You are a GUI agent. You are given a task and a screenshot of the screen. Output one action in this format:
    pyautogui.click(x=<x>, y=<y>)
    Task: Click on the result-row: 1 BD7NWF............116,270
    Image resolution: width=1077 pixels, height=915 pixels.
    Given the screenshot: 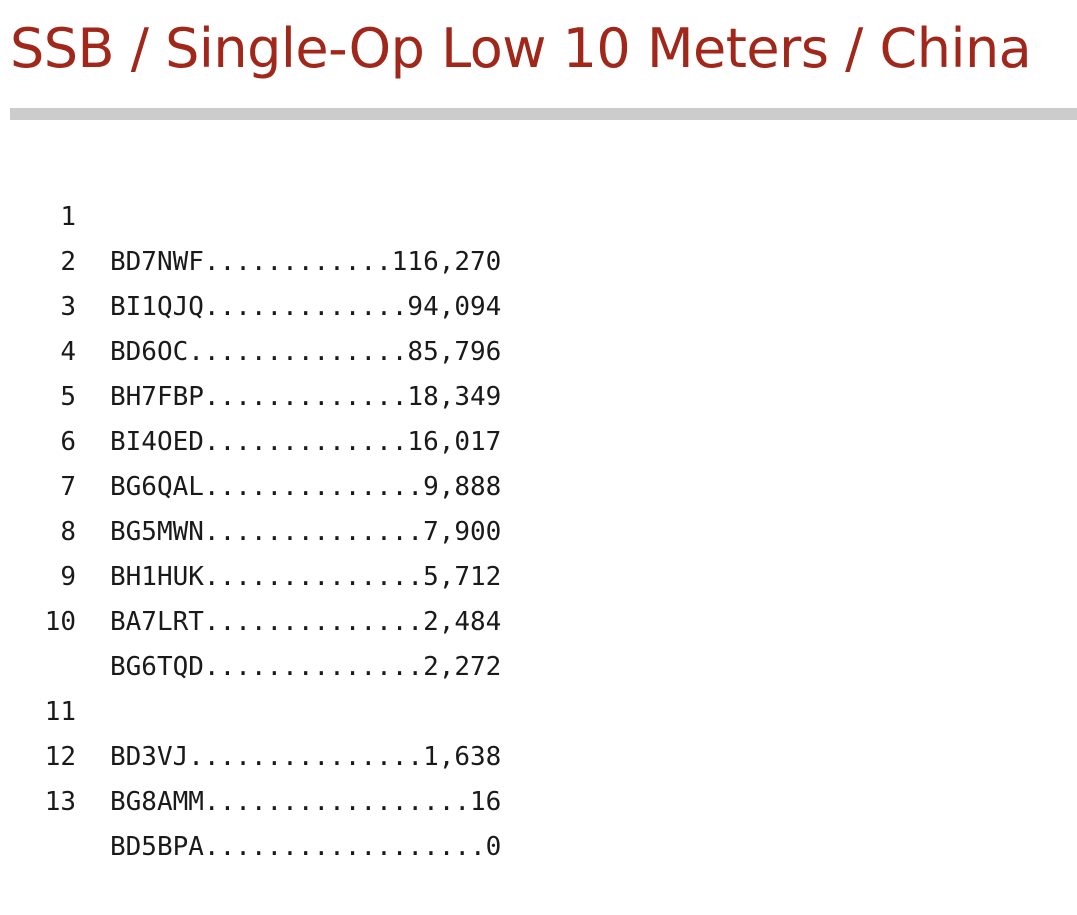 What is the action you would take?
    pyautogui.click(x=300, y=213)
    